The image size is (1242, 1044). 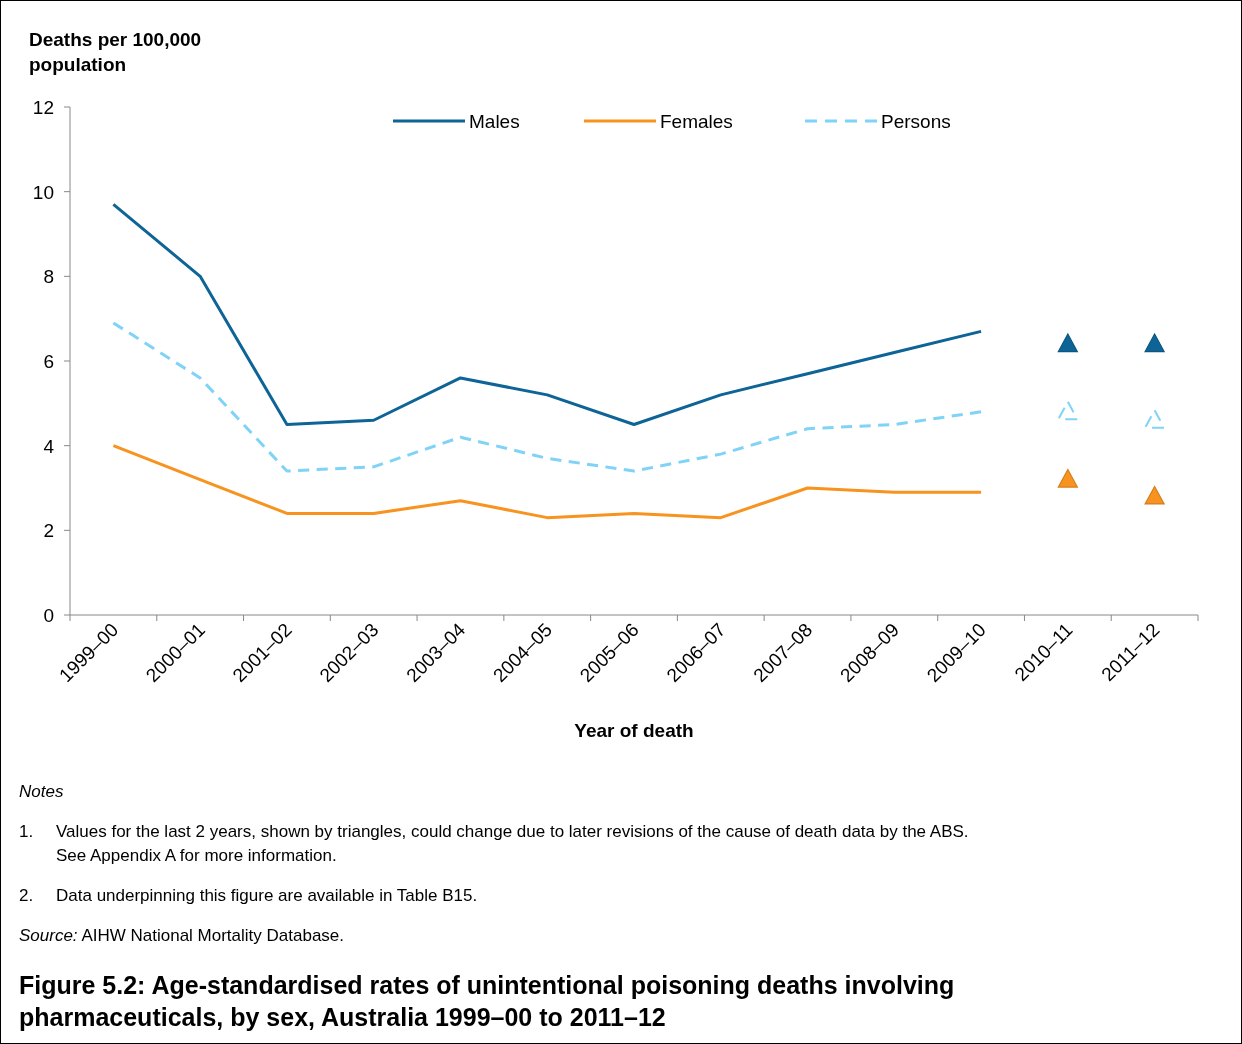 I want to click on source-note: Source: AIHW National Mortality Database., so click(x=182, y=935).